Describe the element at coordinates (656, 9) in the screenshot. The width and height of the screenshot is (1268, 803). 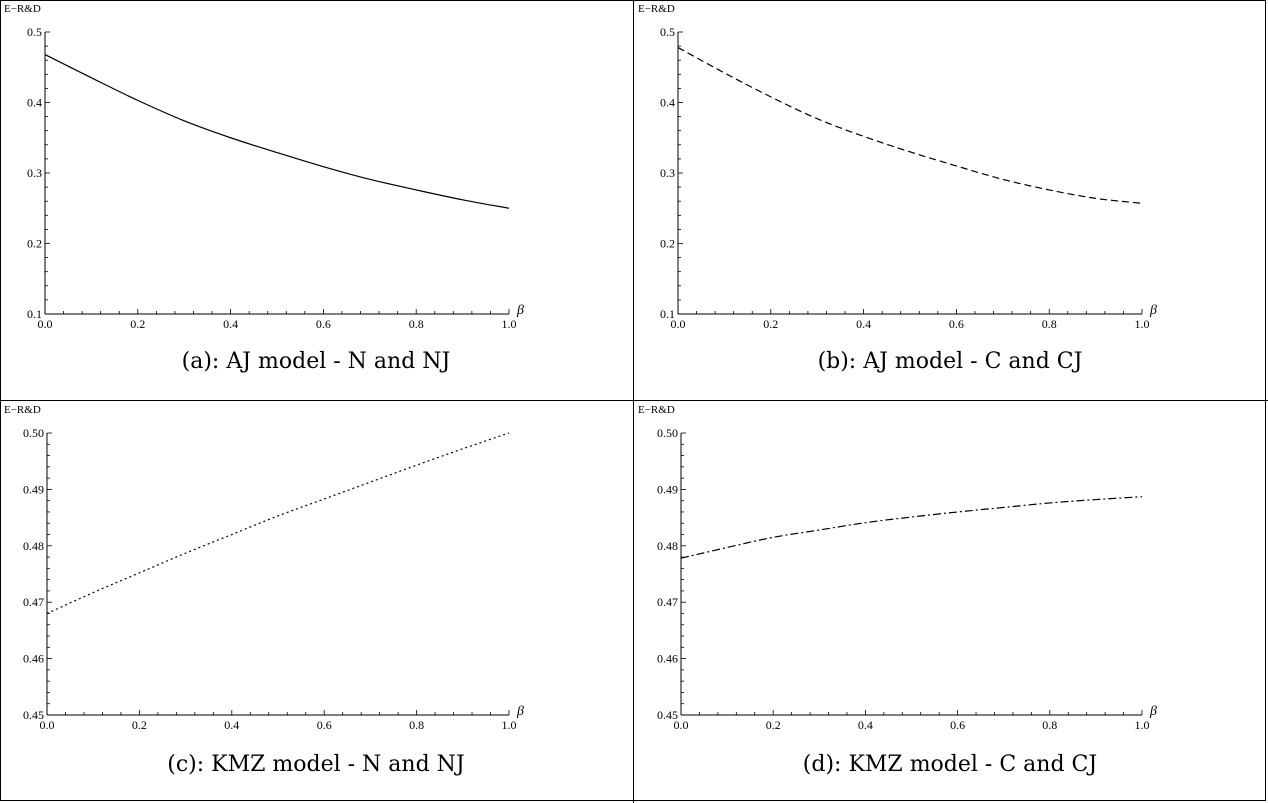
I see `chart-b-y-axis-label: E−R&D` at that location.